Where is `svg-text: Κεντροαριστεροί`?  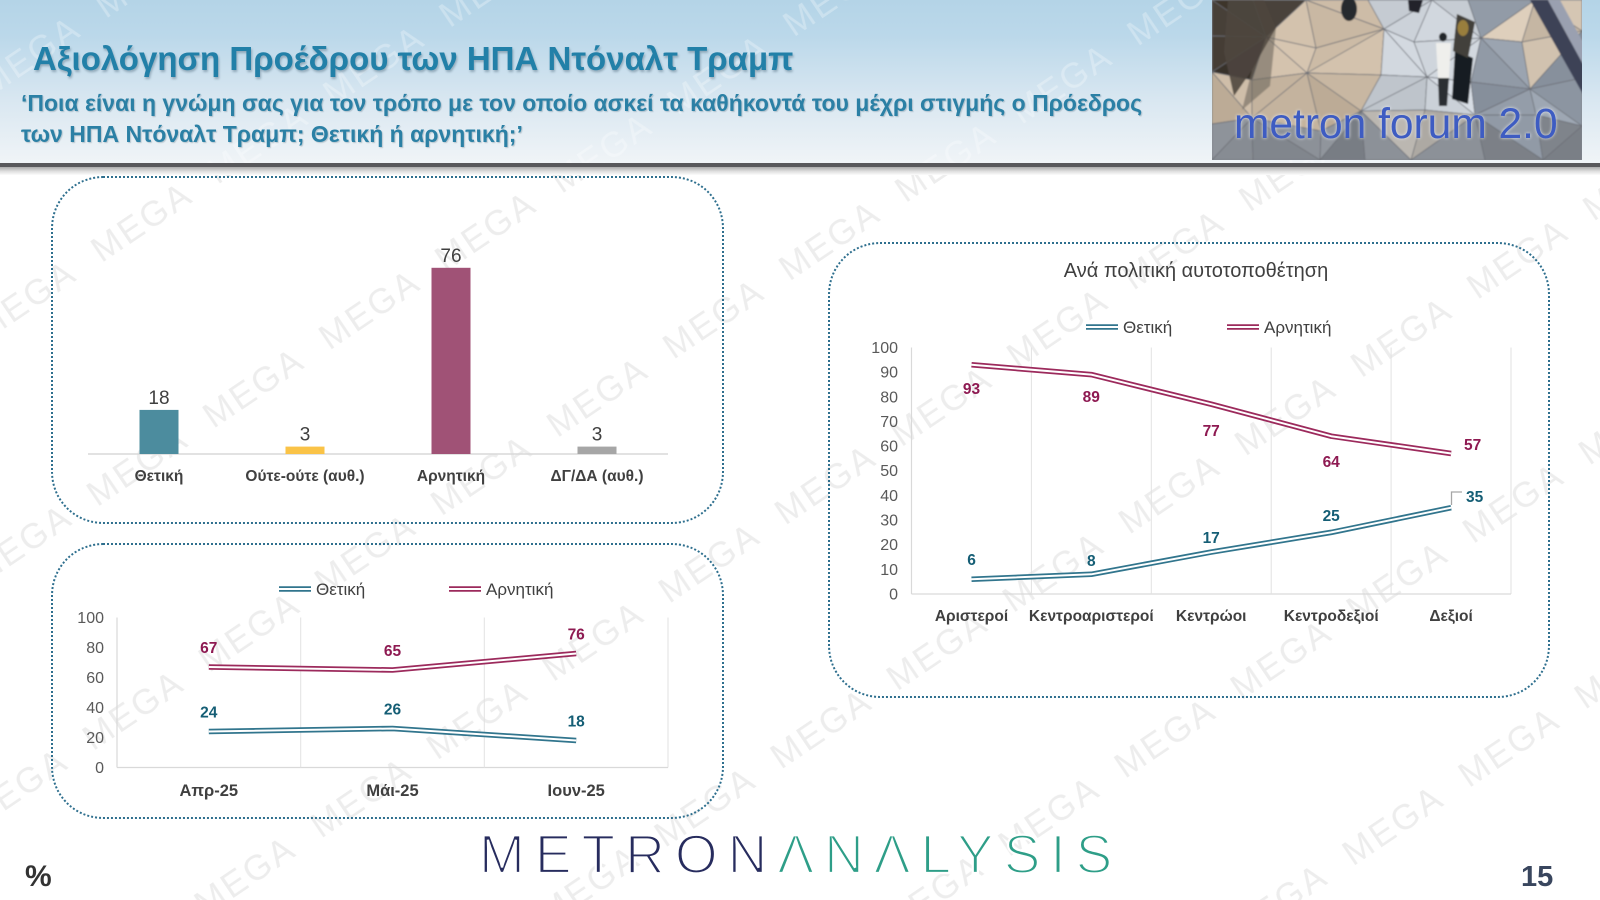 svg-text: Κεντροαριστεροί is located at coordinates (1091, 616).